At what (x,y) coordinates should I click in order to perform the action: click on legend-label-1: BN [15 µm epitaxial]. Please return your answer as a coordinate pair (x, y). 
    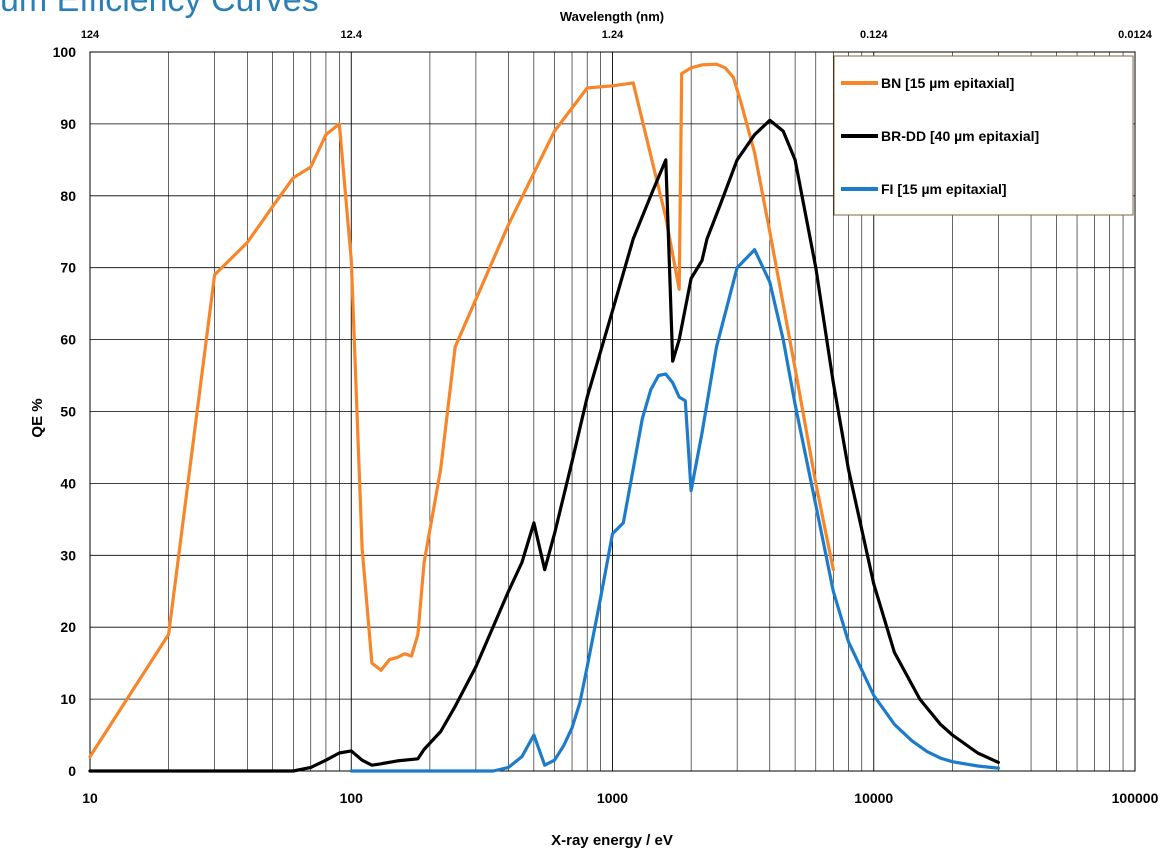
    Looking at the image, I should click on (947, 83).